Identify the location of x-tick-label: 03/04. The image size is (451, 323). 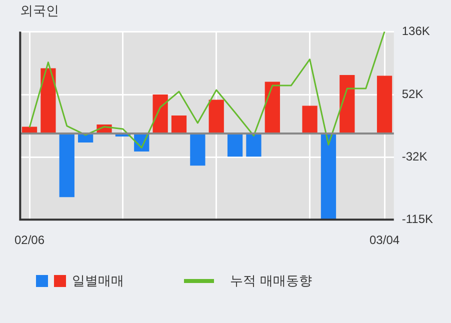
(385, 240).